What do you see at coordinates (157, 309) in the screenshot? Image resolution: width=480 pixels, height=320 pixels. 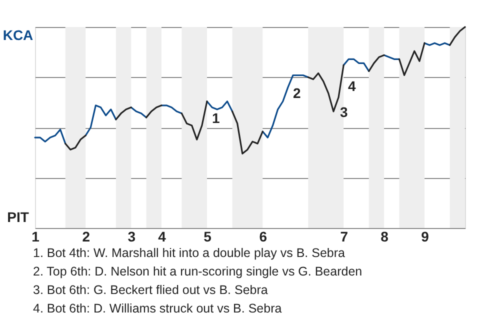 I see `text: 4. Bot 6th: D. Williams struck out vs B. Sebra` at bounding box center [157, 309].